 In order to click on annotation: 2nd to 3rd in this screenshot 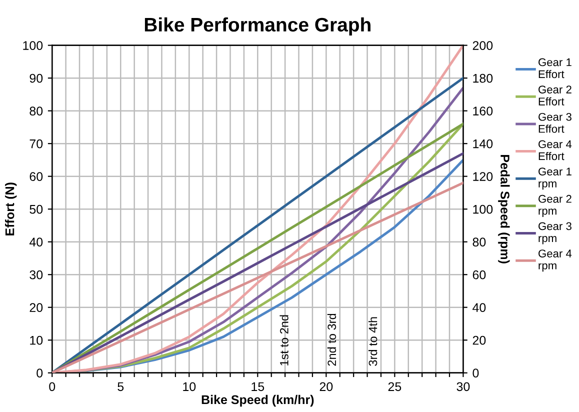, I will do `click(331, 340)`.